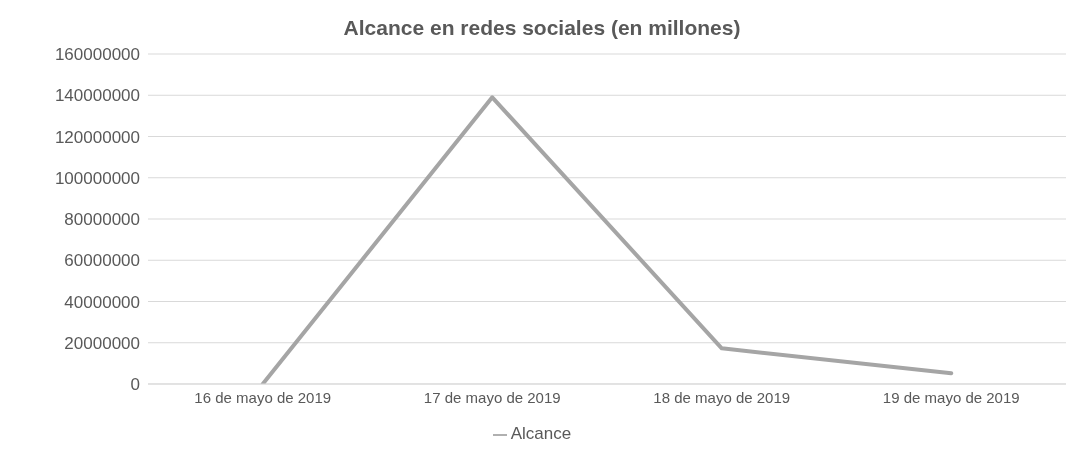  What do you see at coordinates (102, 261) in the screenshot?
I see `y-tick-label: 60000000` at bounding box center [102, 261].